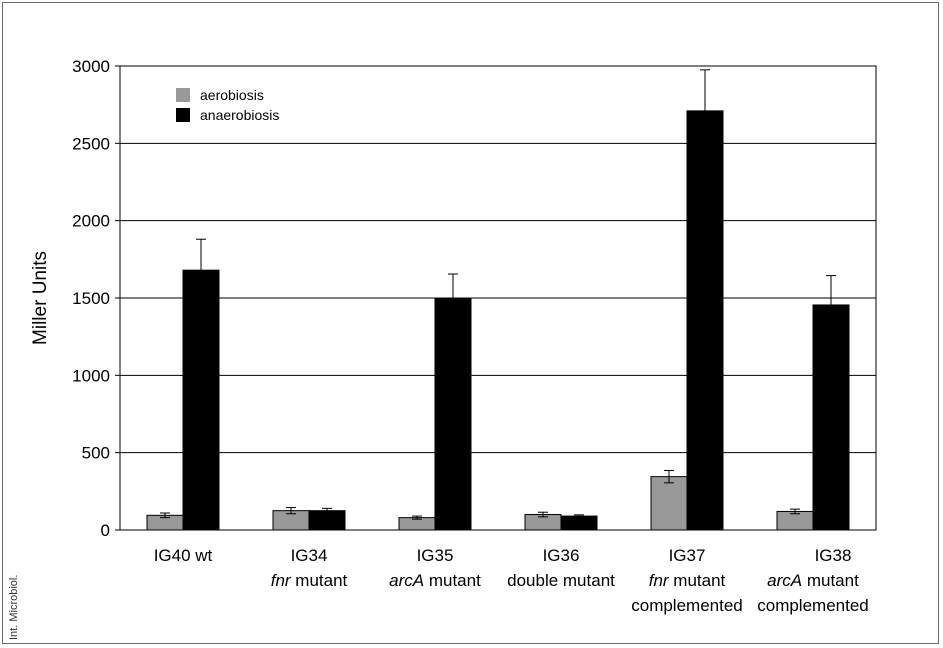  I want to click on y-tick-label: 500, so click(96, 453).